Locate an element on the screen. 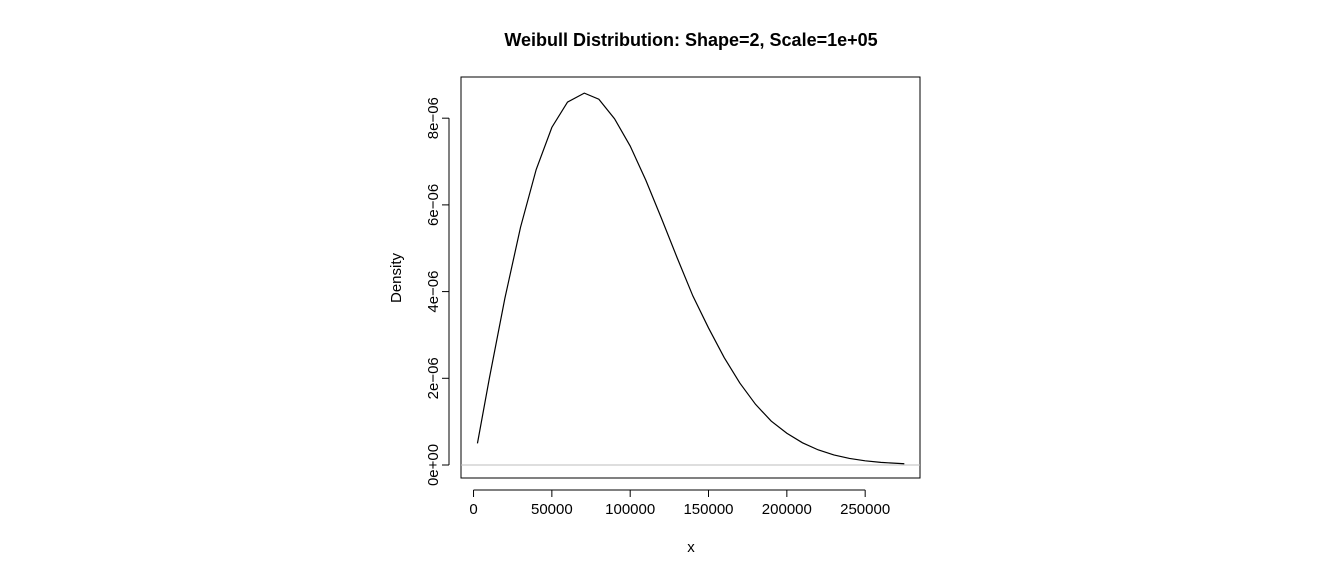  x-axis: 0 50000 100000 150000 200000 250000 is located at coordinates (679, 503).